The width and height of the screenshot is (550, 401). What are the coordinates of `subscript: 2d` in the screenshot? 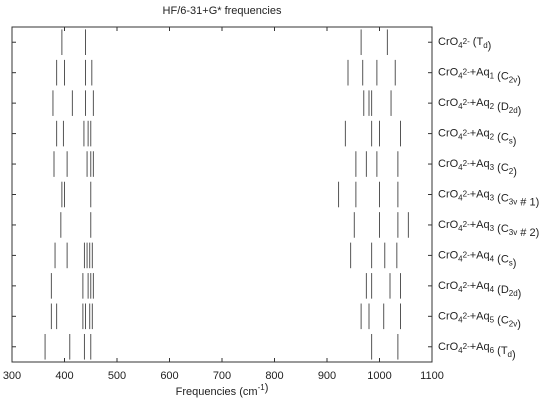 It's located at (513, 293).